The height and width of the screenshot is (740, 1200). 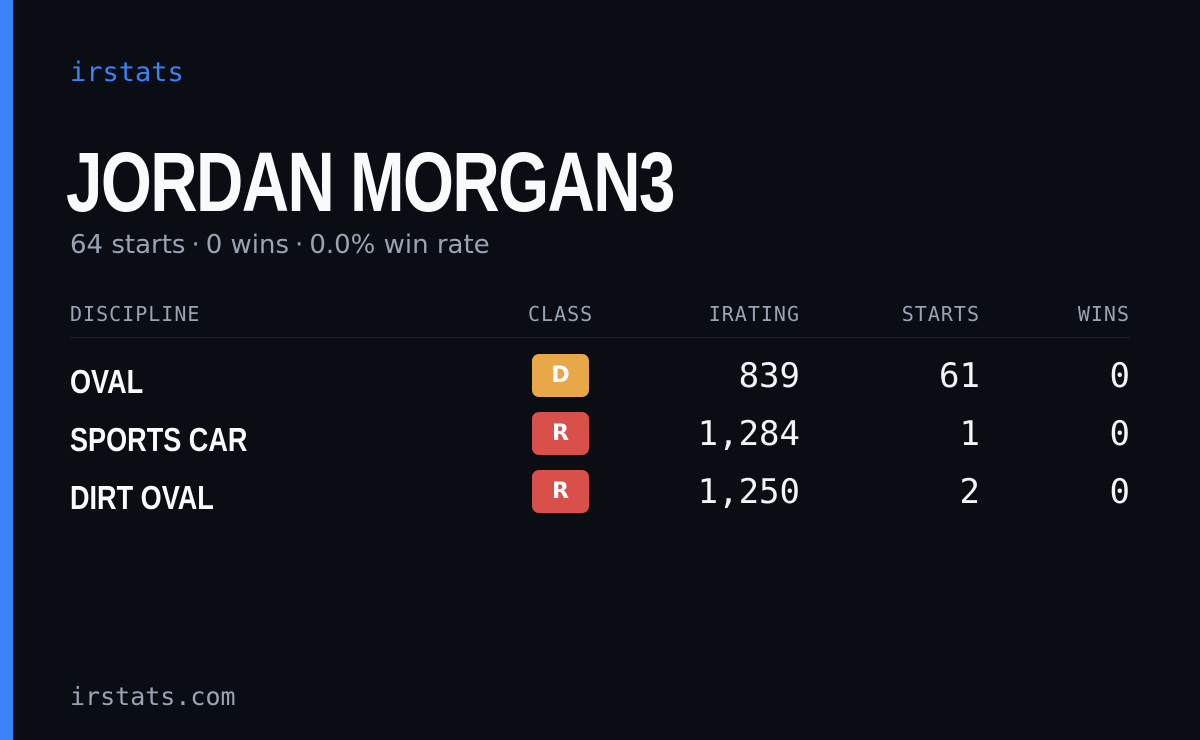 What do you see at coordinates (940, 314) in the screenshot?
I see `header-starts: STARTS` at bounding box center [940, 314].